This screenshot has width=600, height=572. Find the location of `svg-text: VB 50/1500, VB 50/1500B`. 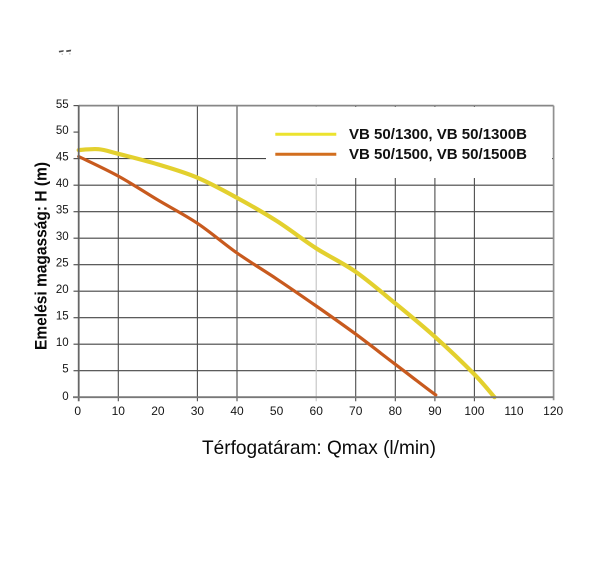

svg-text: VB 50/1500, VB 50/1500B is located at coordinates (438, 155).